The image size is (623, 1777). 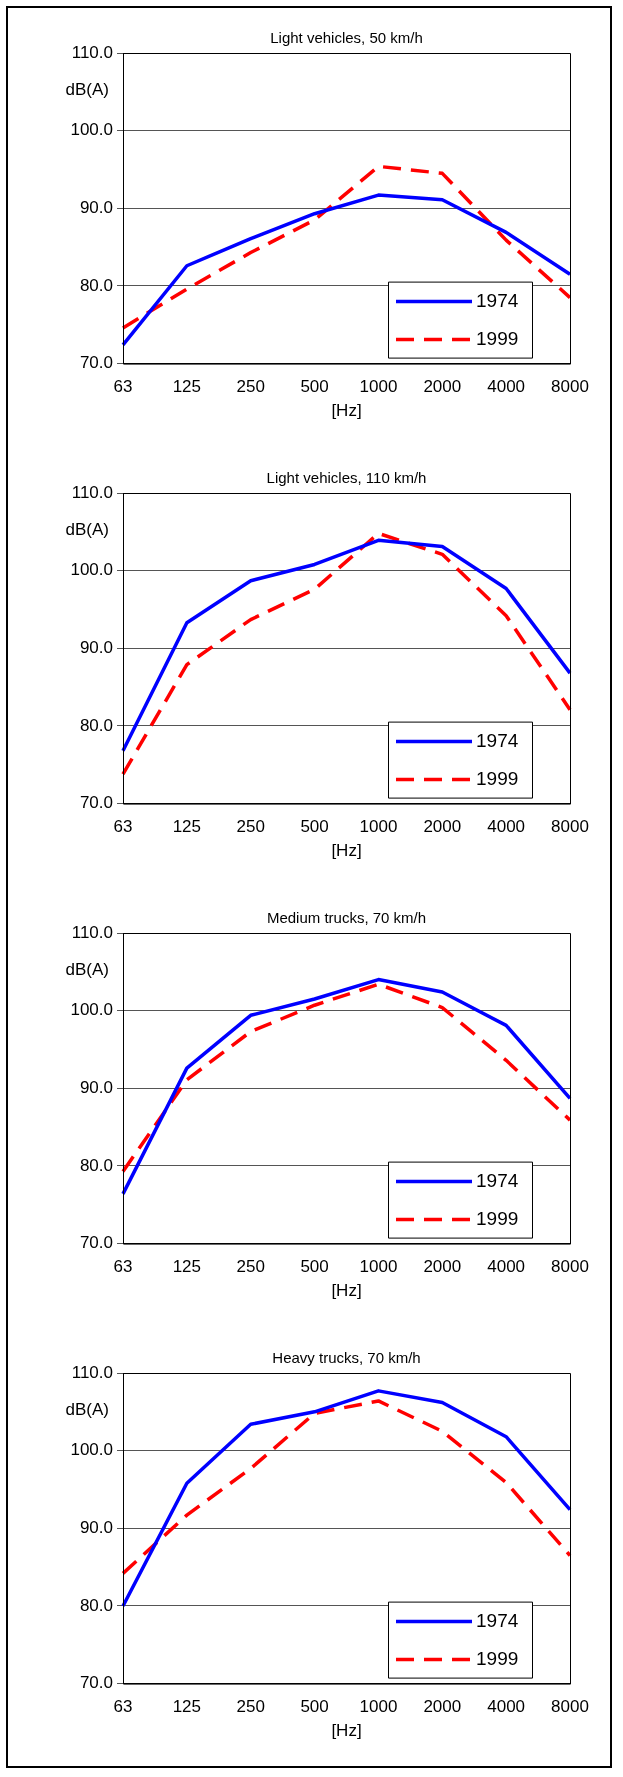 What do you see at coordinates (346, 477) in the screenshot?
I see `chart-title: Light vehicles, 110 km/h` at bounding box center [346, 477].